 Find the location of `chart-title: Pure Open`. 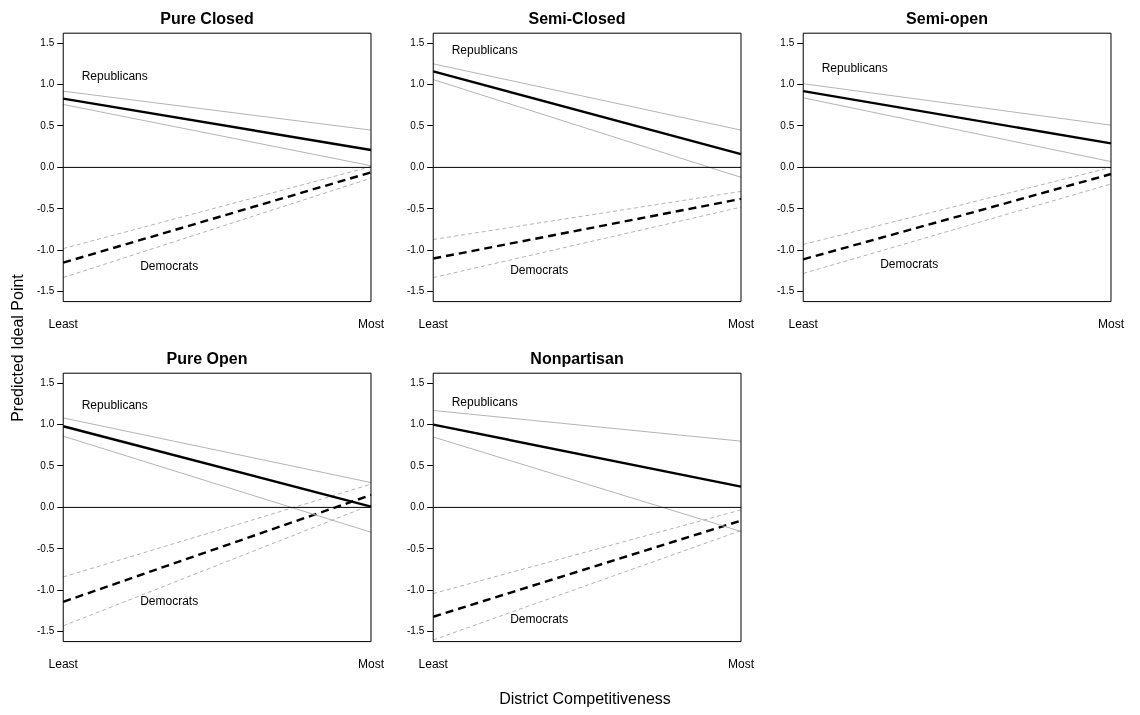

chart-title: Pure Open is located at coordinates (207, 359).